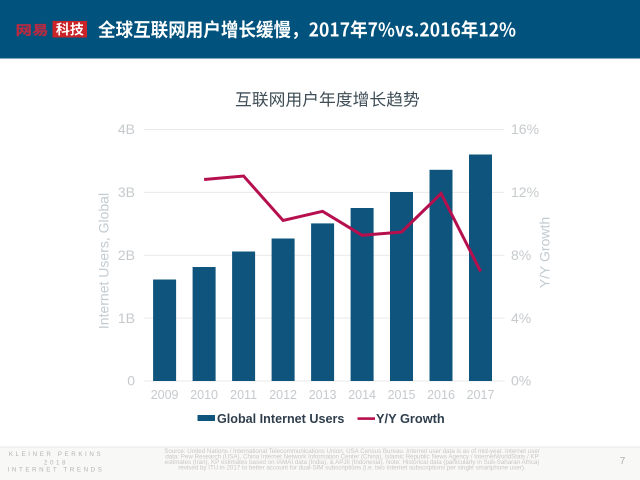 The height and width of the screenshot is (480, 640). I want to click on svg-text: 2016, so click(441, 395).